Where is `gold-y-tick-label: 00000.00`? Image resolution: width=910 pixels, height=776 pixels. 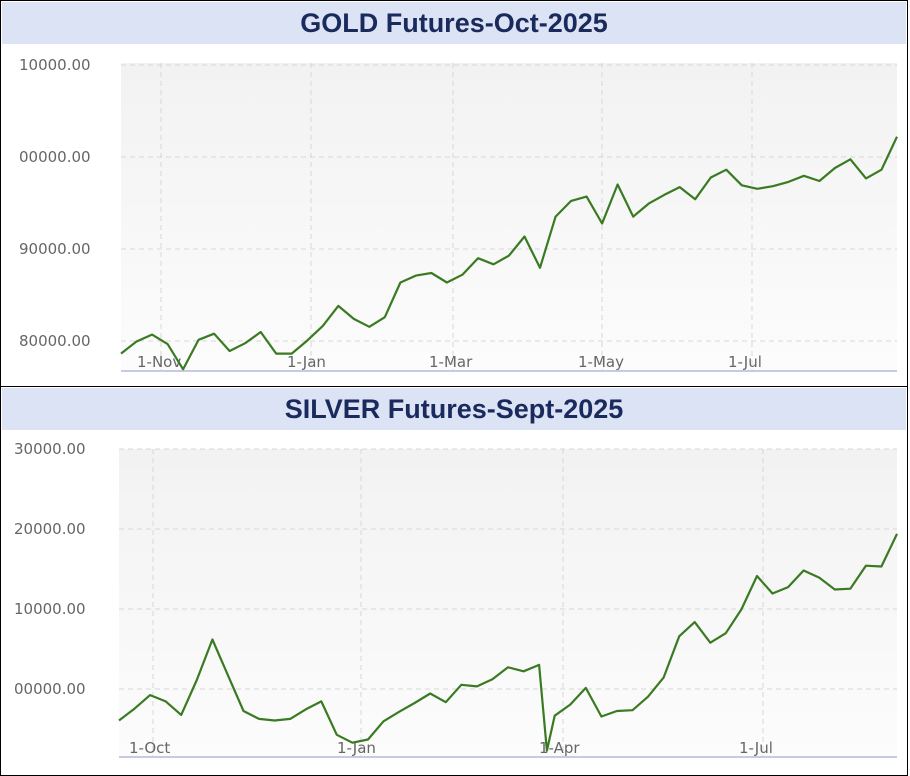
gold-y-tick-label: 00000.00 is located at coordinates (55, 157).